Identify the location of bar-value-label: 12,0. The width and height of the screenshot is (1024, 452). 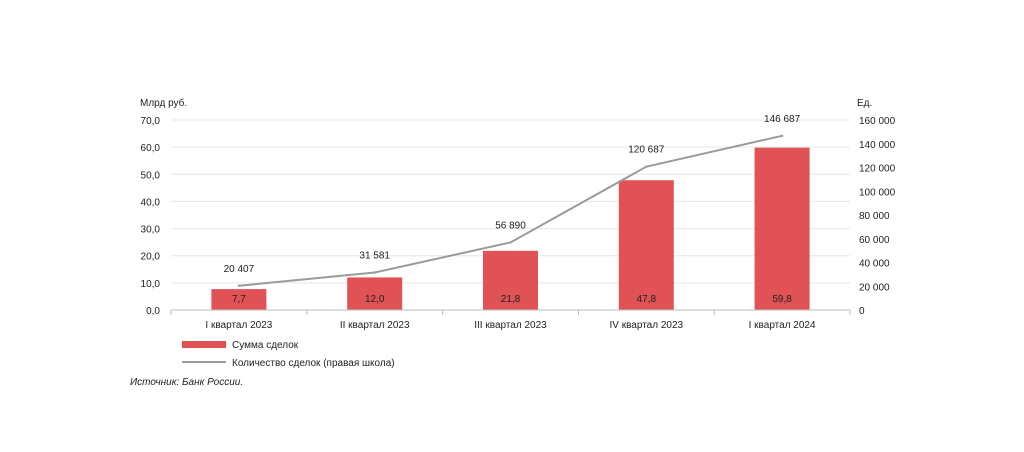
(375, 299).